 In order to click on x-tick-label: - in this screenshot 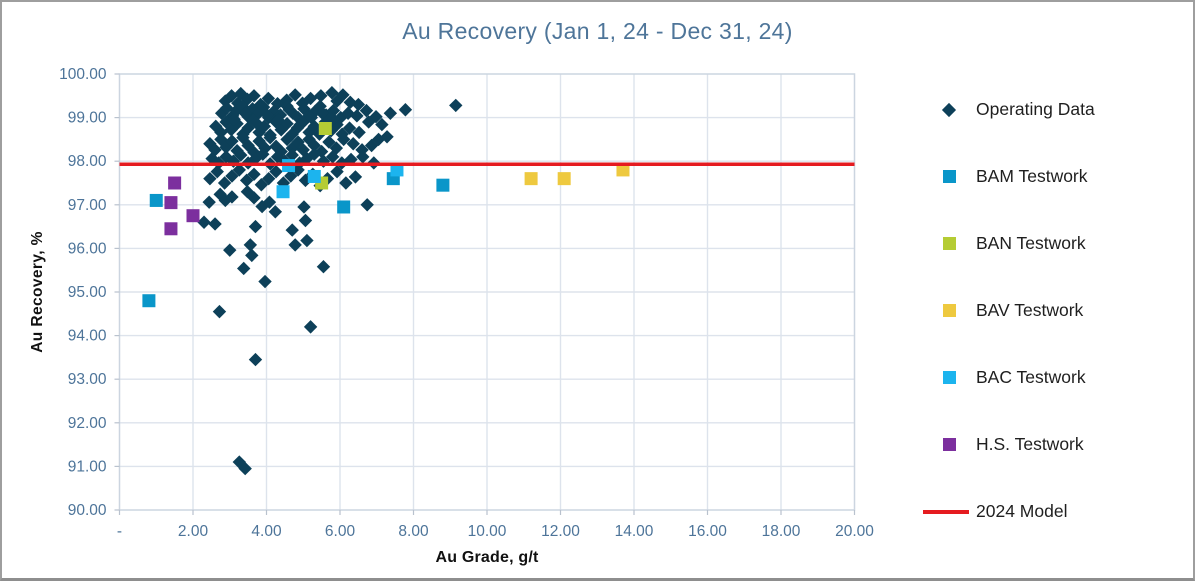, I will do `click(119, 531)`.